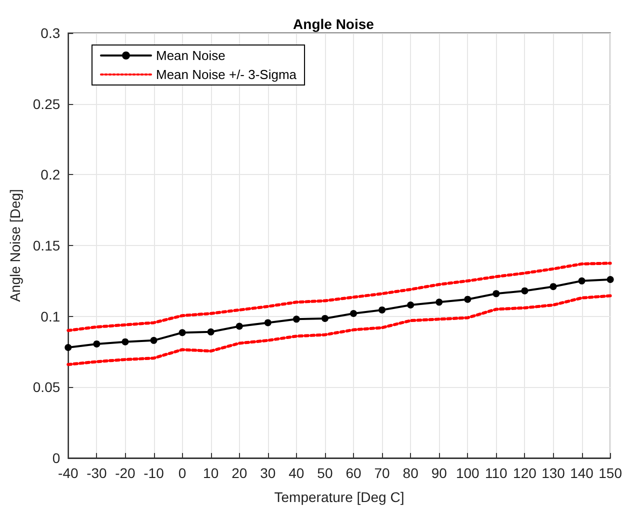 This screenshot has width=625, height=510. Describe the element at coordinates (554, 473) in the screenshot. I see `x-tick-label: 130` at that location.